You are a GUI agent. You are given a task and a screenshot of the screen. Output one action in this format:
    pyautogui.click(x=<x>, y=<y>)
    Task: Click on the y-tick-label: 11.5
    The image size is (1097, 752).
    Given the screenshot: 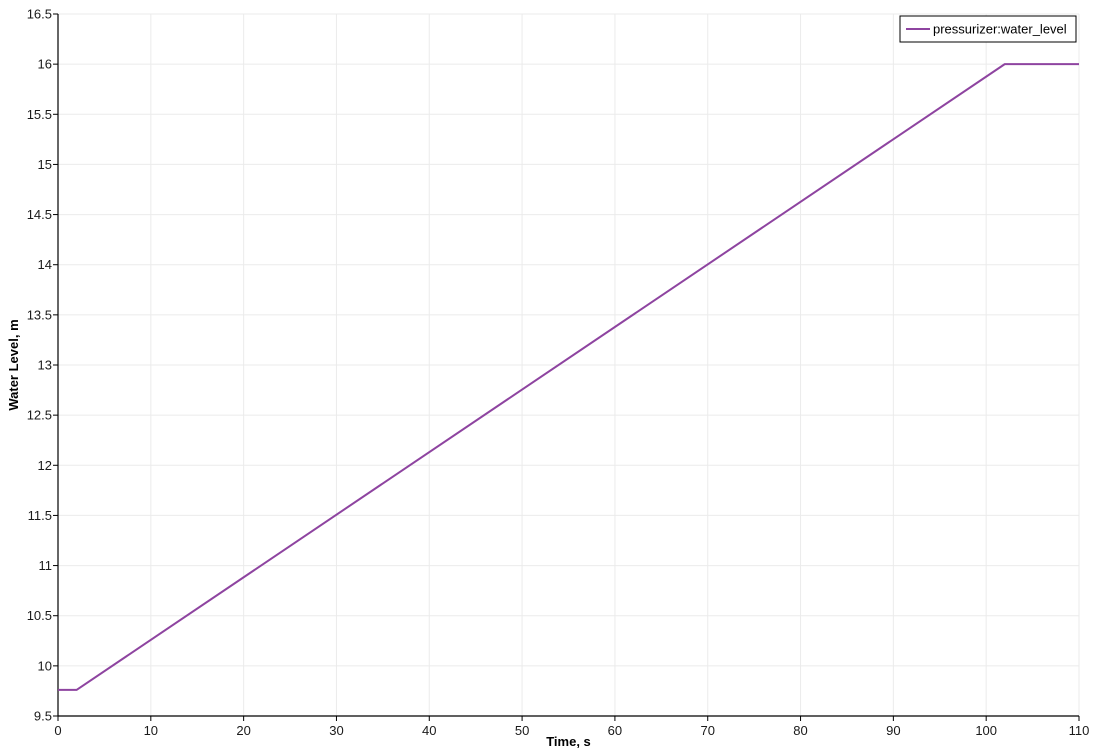 What is the action you would take?
    pyautogui.click(x=40, y=515)
    